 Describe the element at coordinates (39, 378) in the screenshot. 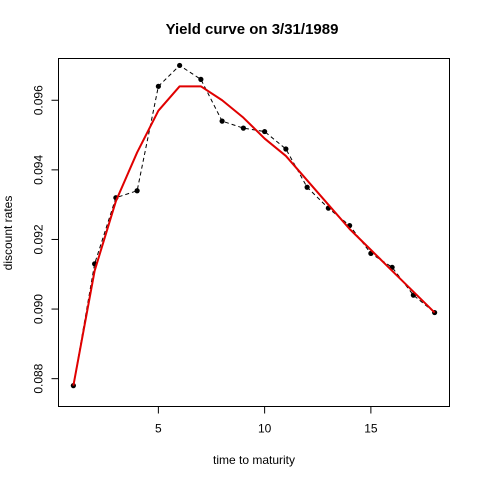

I see `y-tick-label: 0.088` at that location.